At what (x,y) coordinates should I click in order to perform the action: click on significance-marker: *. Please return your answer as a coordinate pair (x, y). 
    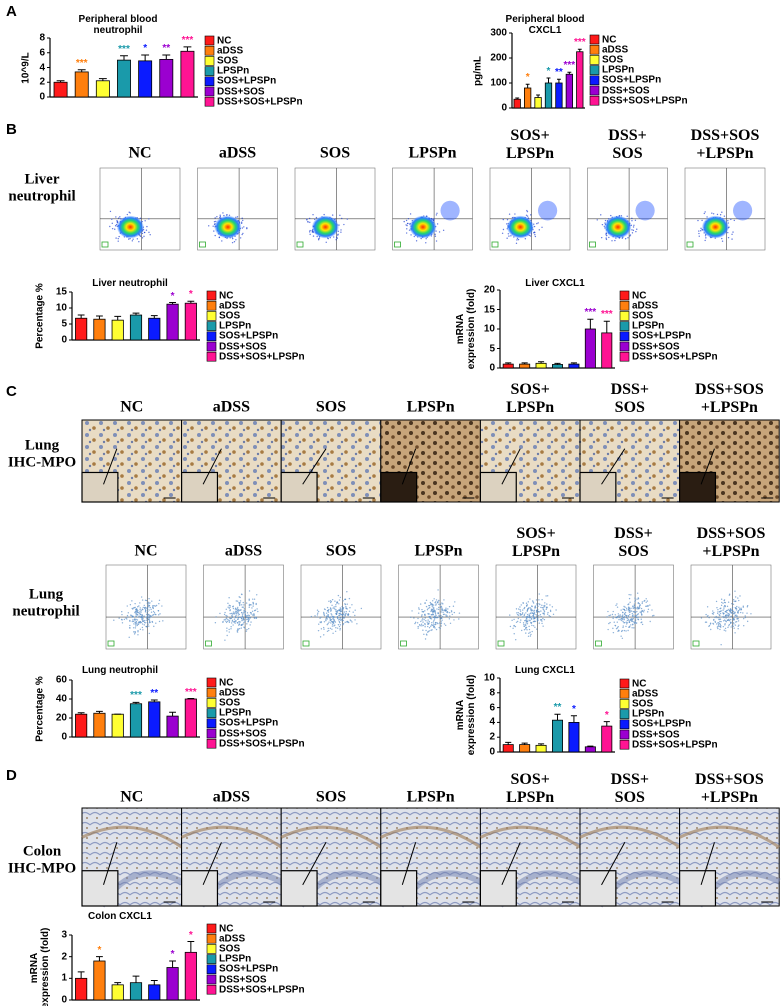
    Looking at the image, I should click on (191, 294).